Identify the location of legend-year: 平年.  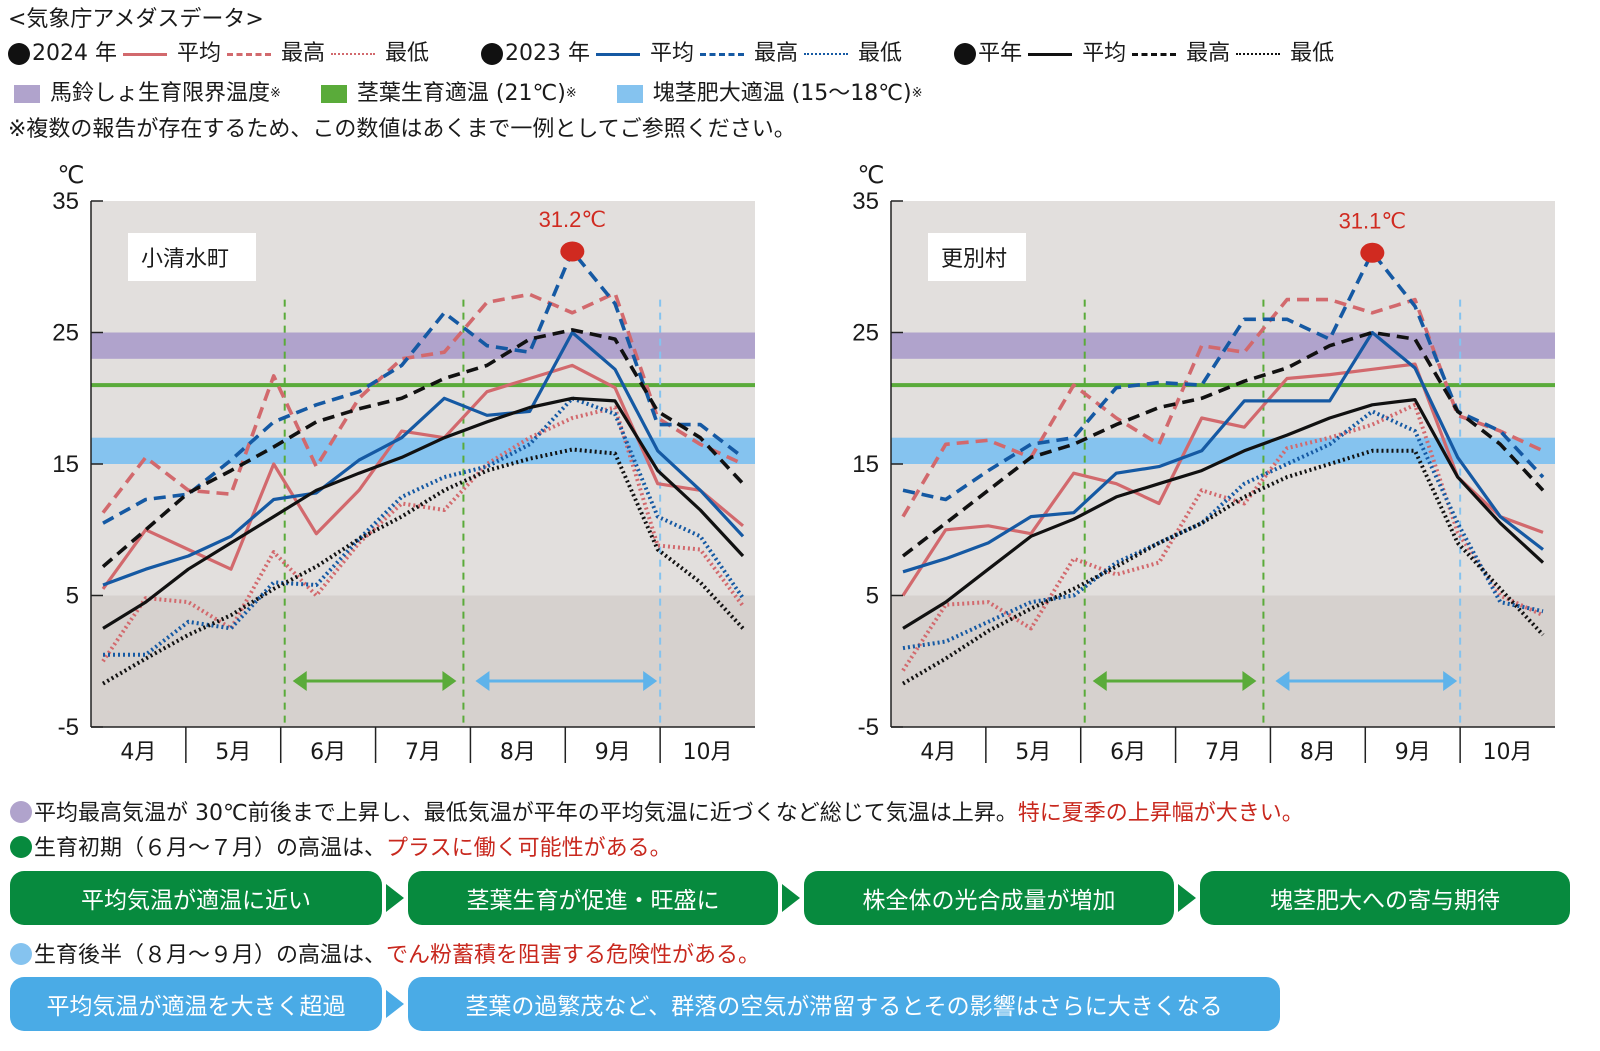
(1000, 53).